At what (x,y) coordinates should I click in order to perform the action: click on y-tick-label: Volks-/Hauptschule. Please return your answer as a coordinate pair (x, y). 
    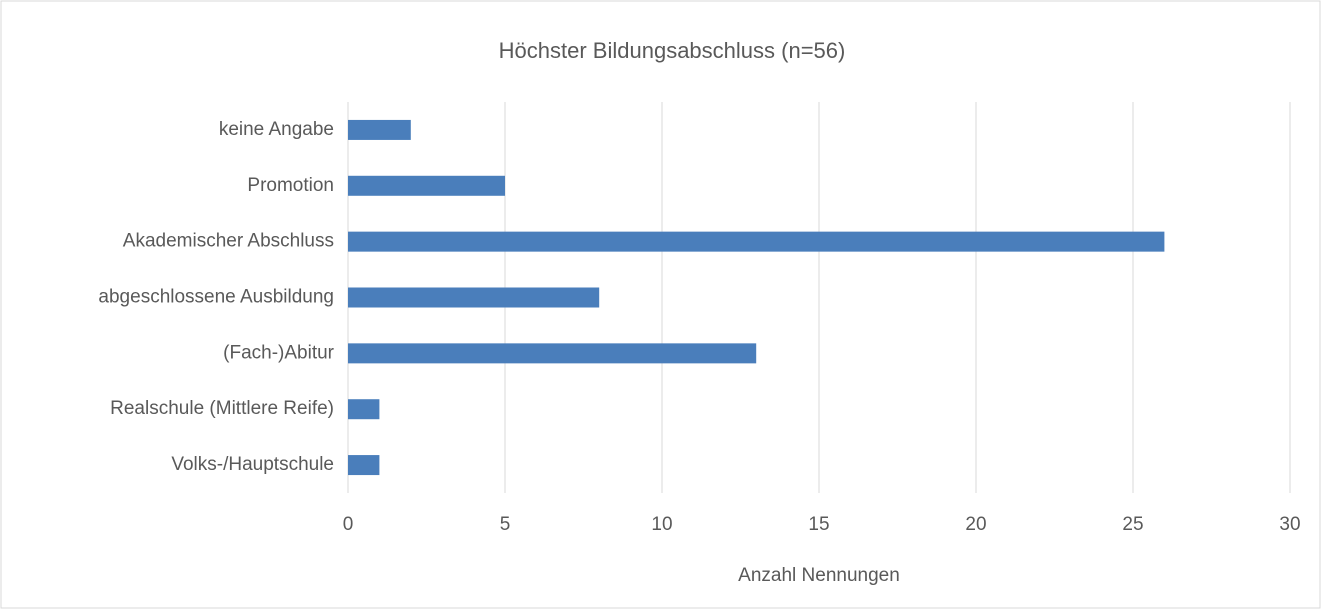
    Looking at the image, I should click on (252, 464).